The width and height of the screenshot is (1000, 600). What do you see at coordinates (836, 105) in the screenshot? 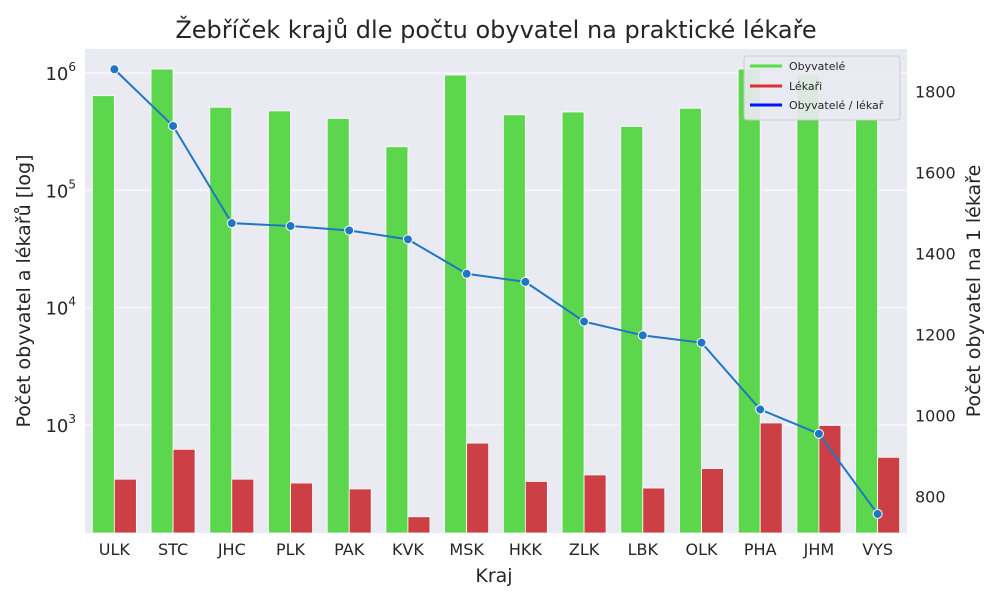
I see `legend-label-ratio: Obyvatelé / lékař` at bounding box center [836, 105].